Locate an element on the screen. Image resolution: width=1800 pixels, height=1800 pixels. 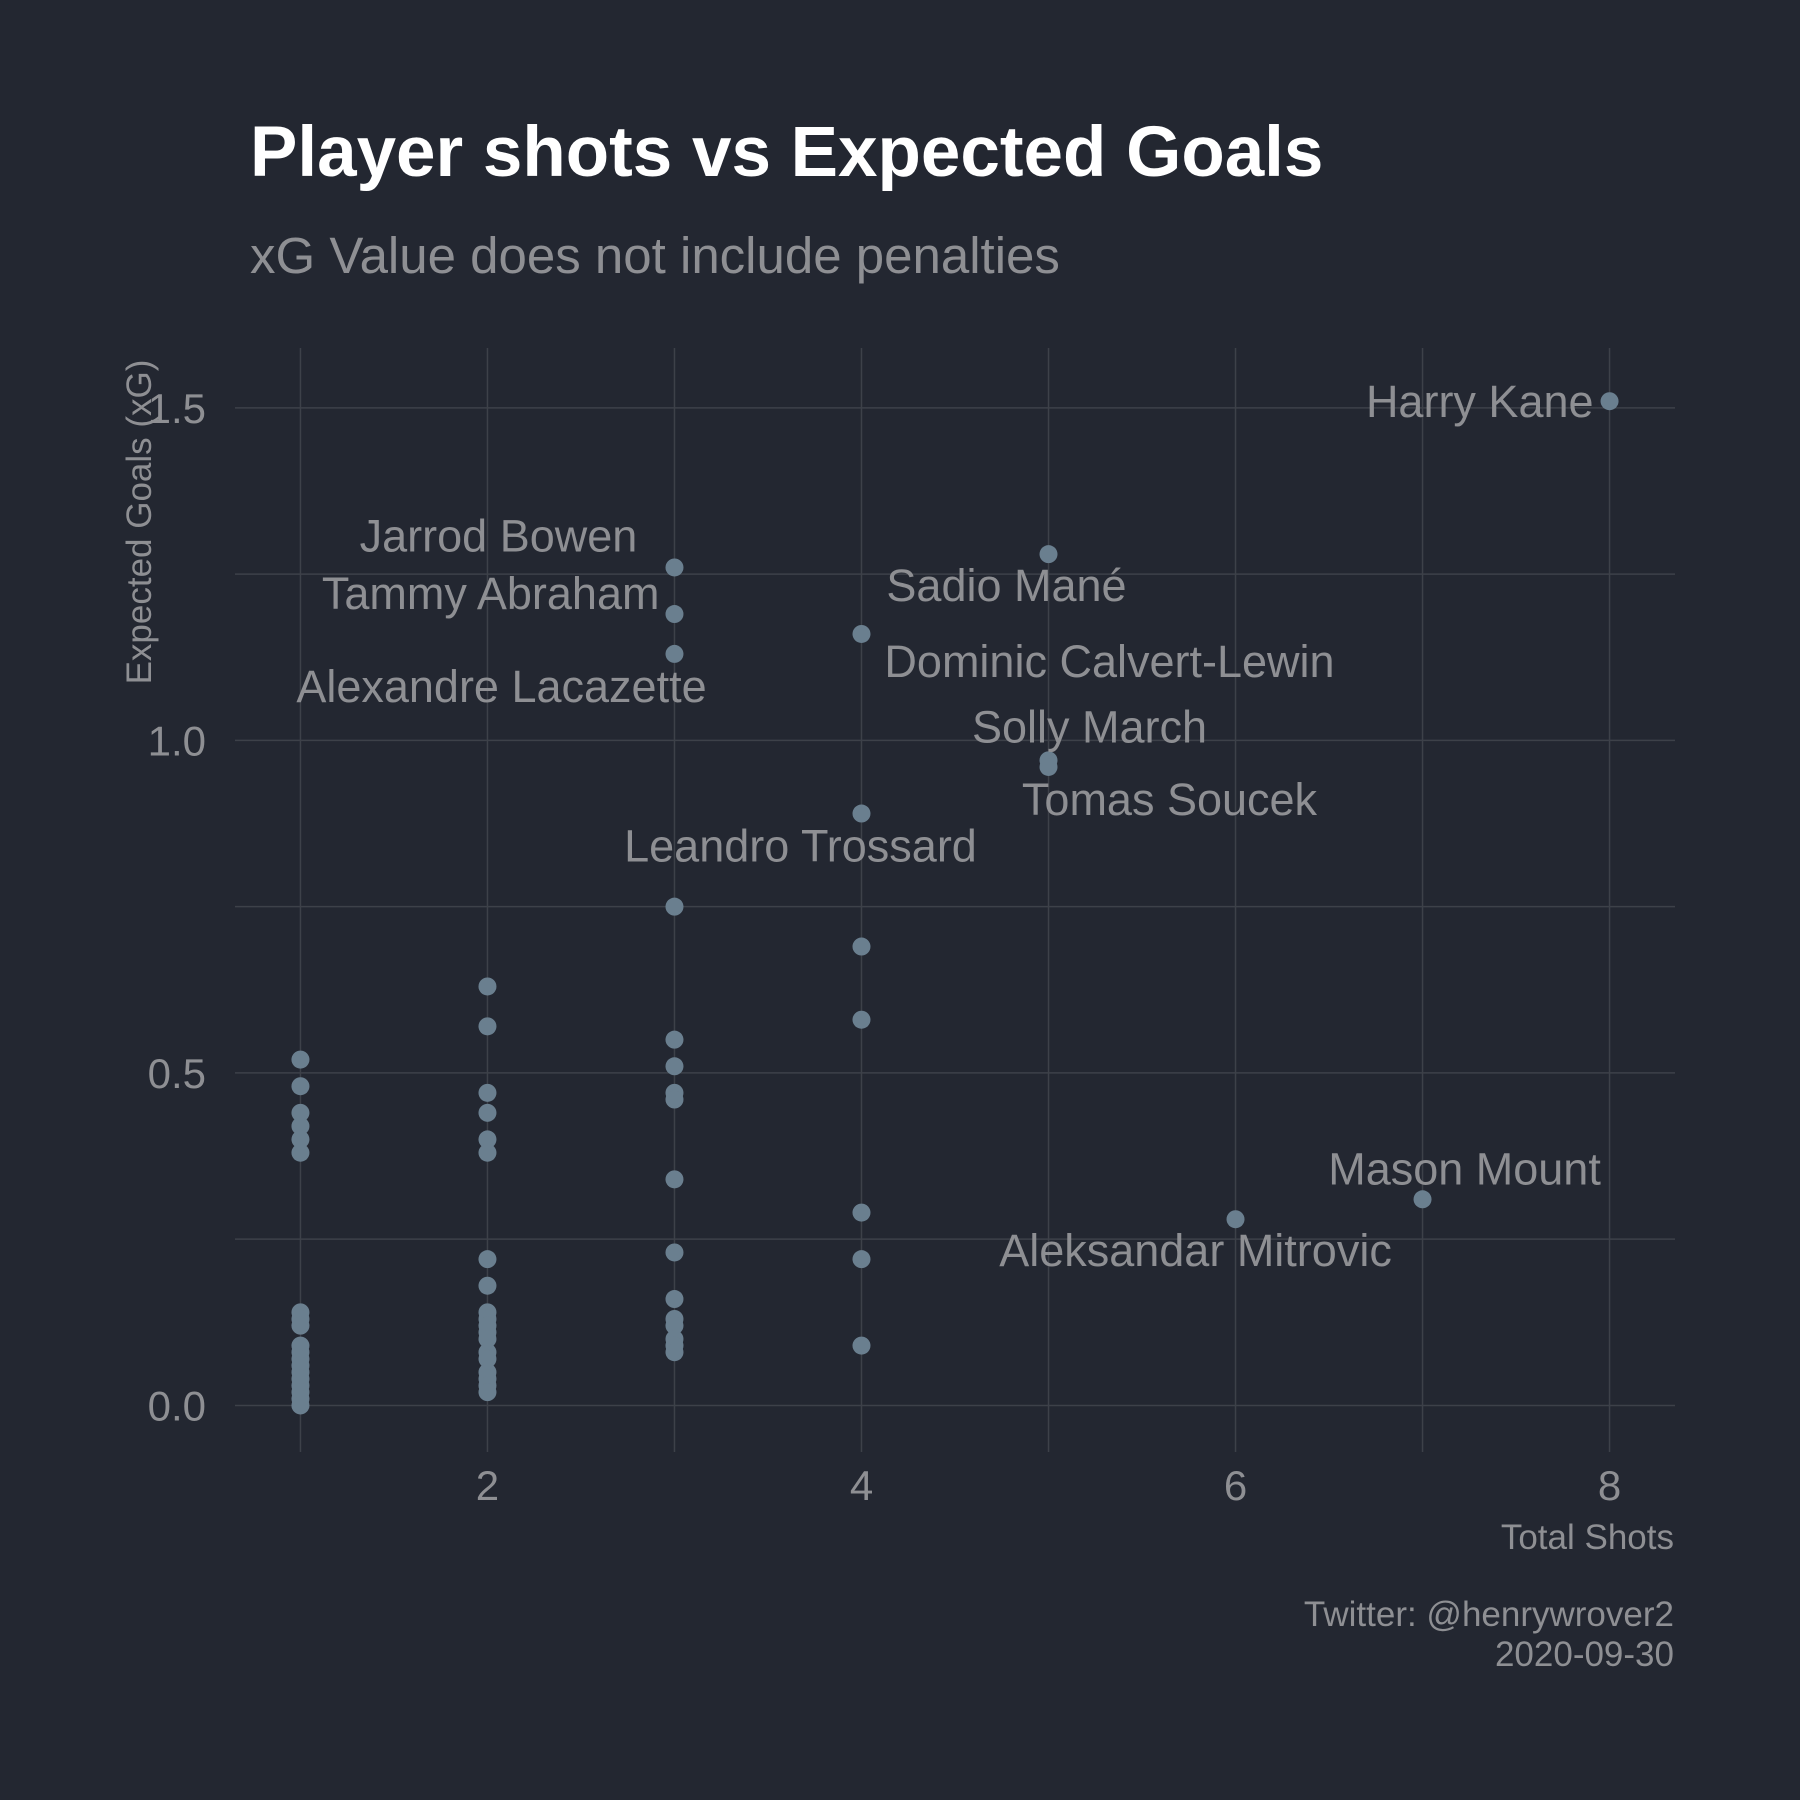
point-label: Mason Mount is located at coordinates (1464, 1168).